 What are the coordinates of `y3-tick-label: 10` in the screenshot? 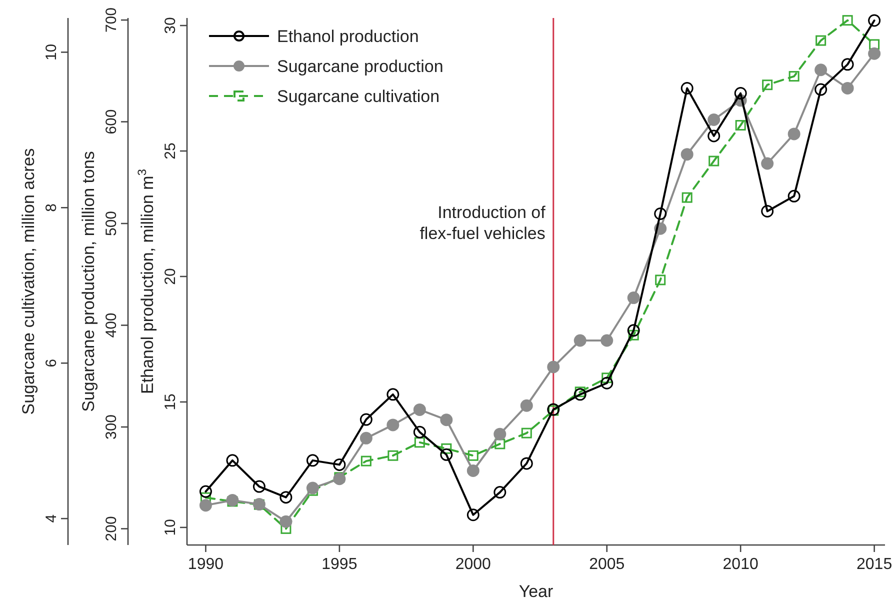 It's located at (51, 52).